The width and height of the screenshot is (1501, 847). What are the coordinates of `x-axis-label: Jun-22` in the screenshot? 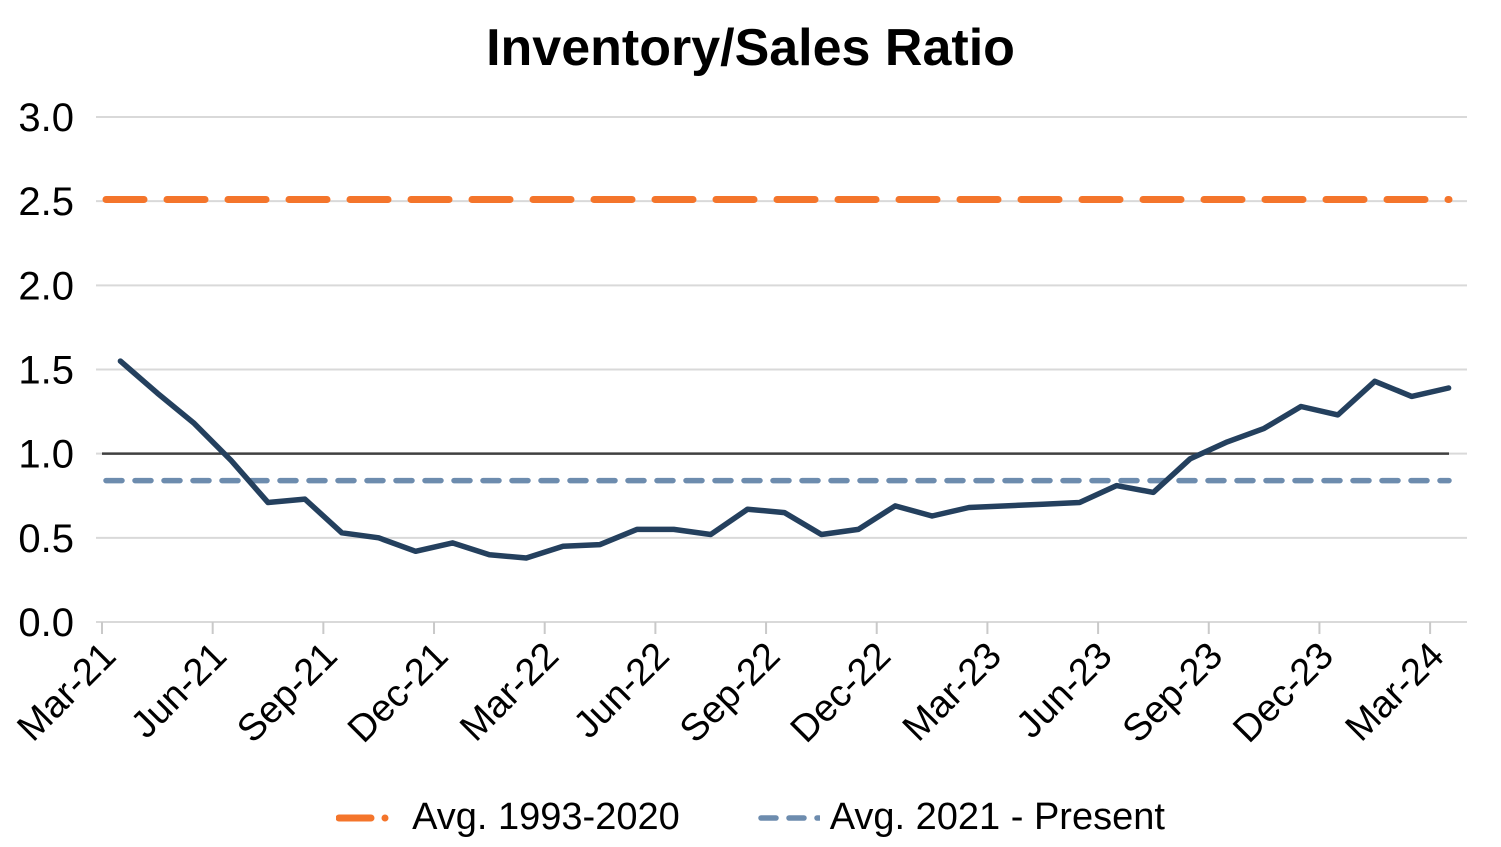 It's located at (622, 691).